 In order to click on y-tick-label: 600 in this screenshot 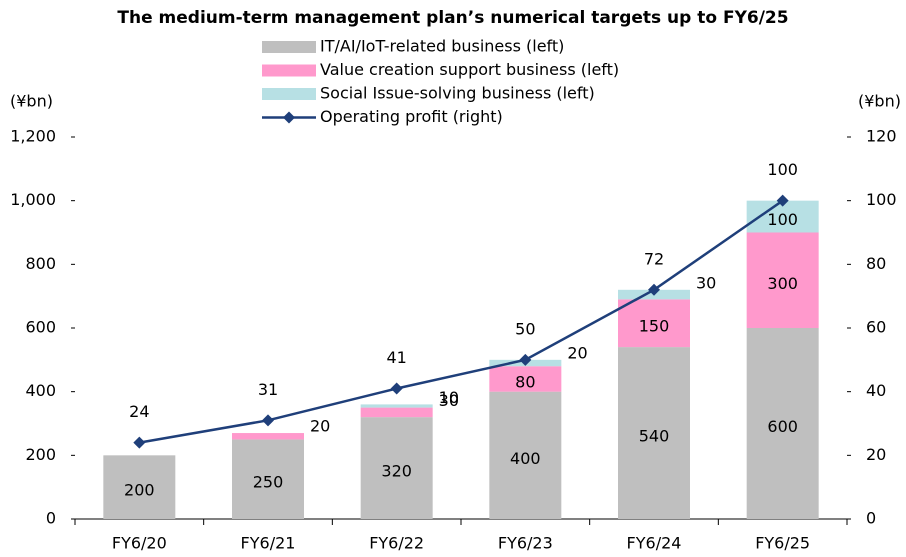, I will do `click(40, 327)`.